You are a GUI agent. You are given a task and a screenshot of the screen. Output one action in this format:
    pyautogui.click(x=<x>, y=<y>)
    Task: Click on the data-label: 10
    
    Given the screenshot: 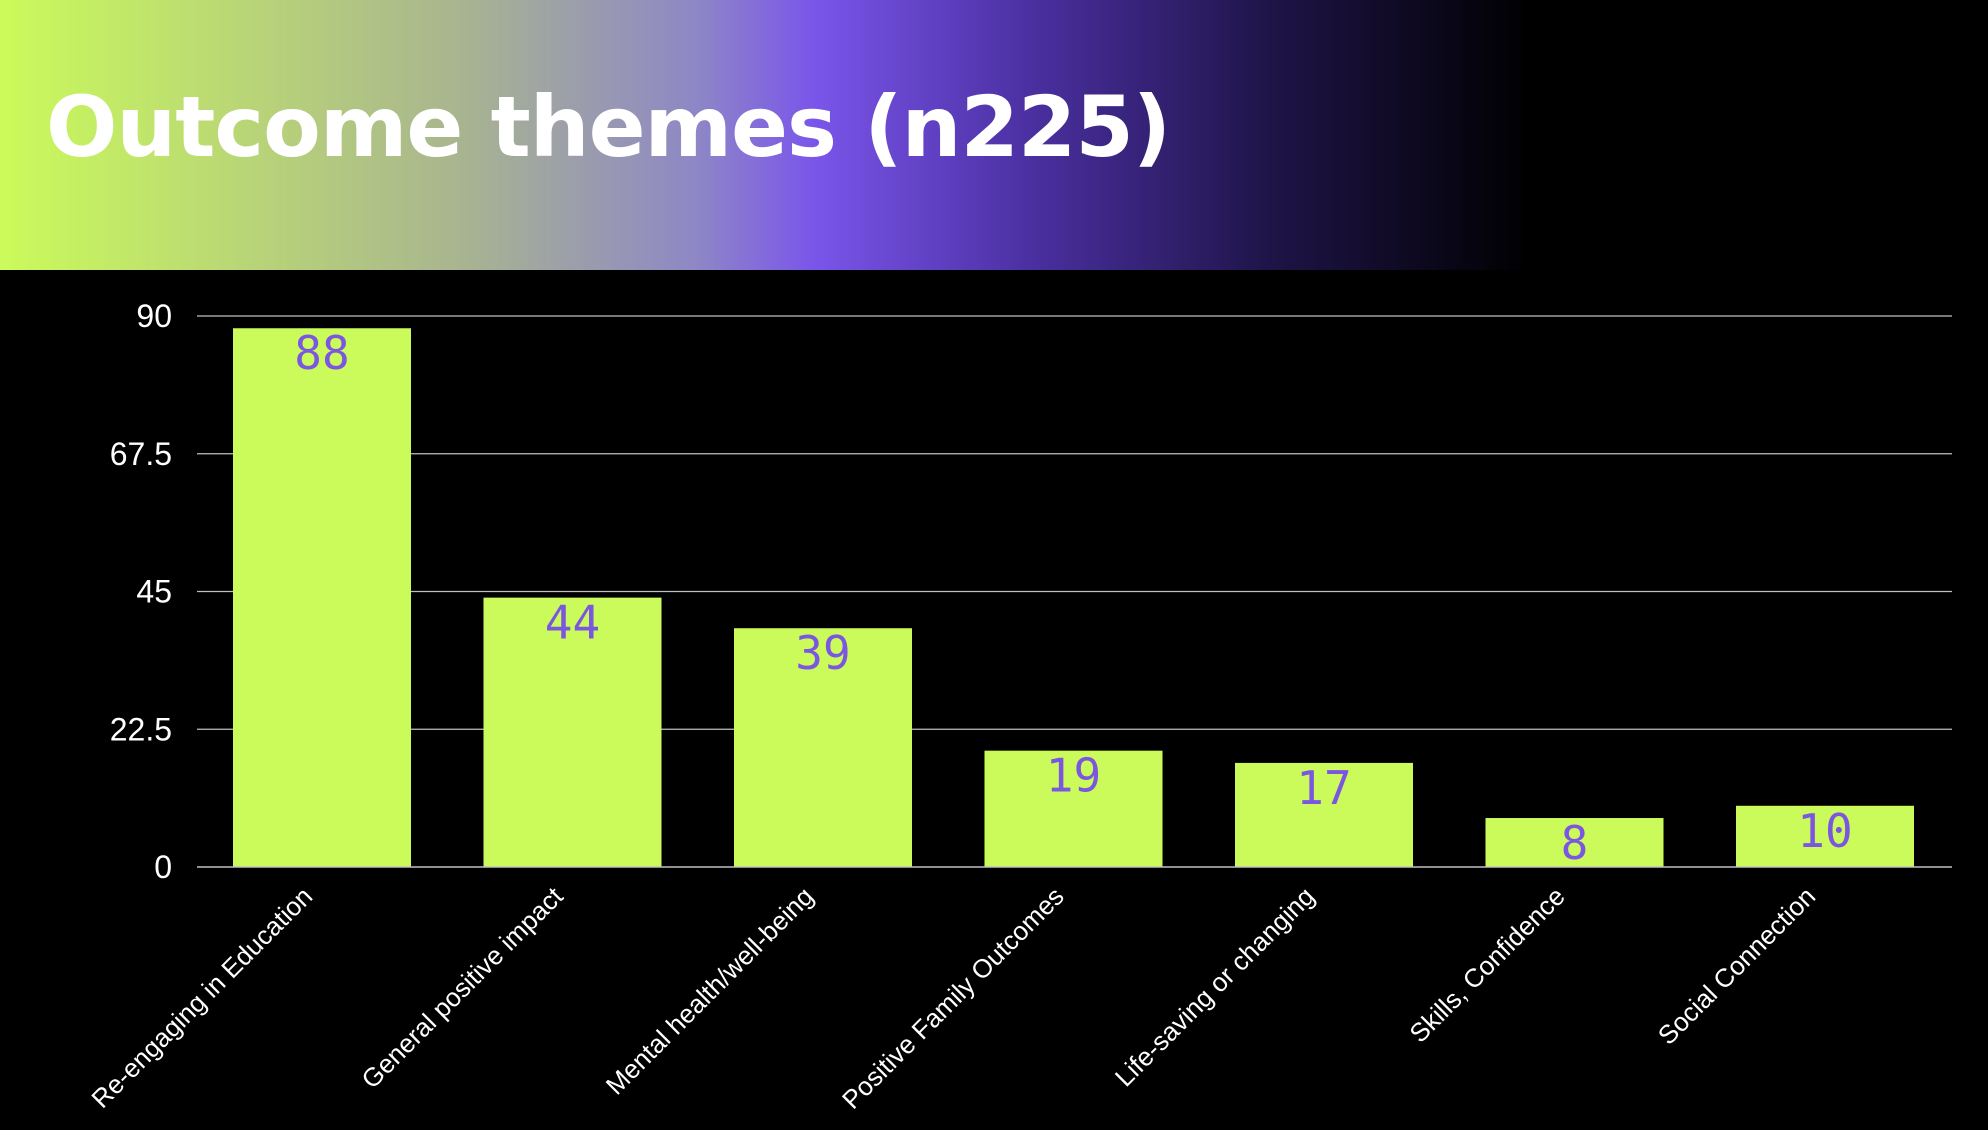 What is the action you would take?
    pyautogui.click(x=1824, y=831)
    